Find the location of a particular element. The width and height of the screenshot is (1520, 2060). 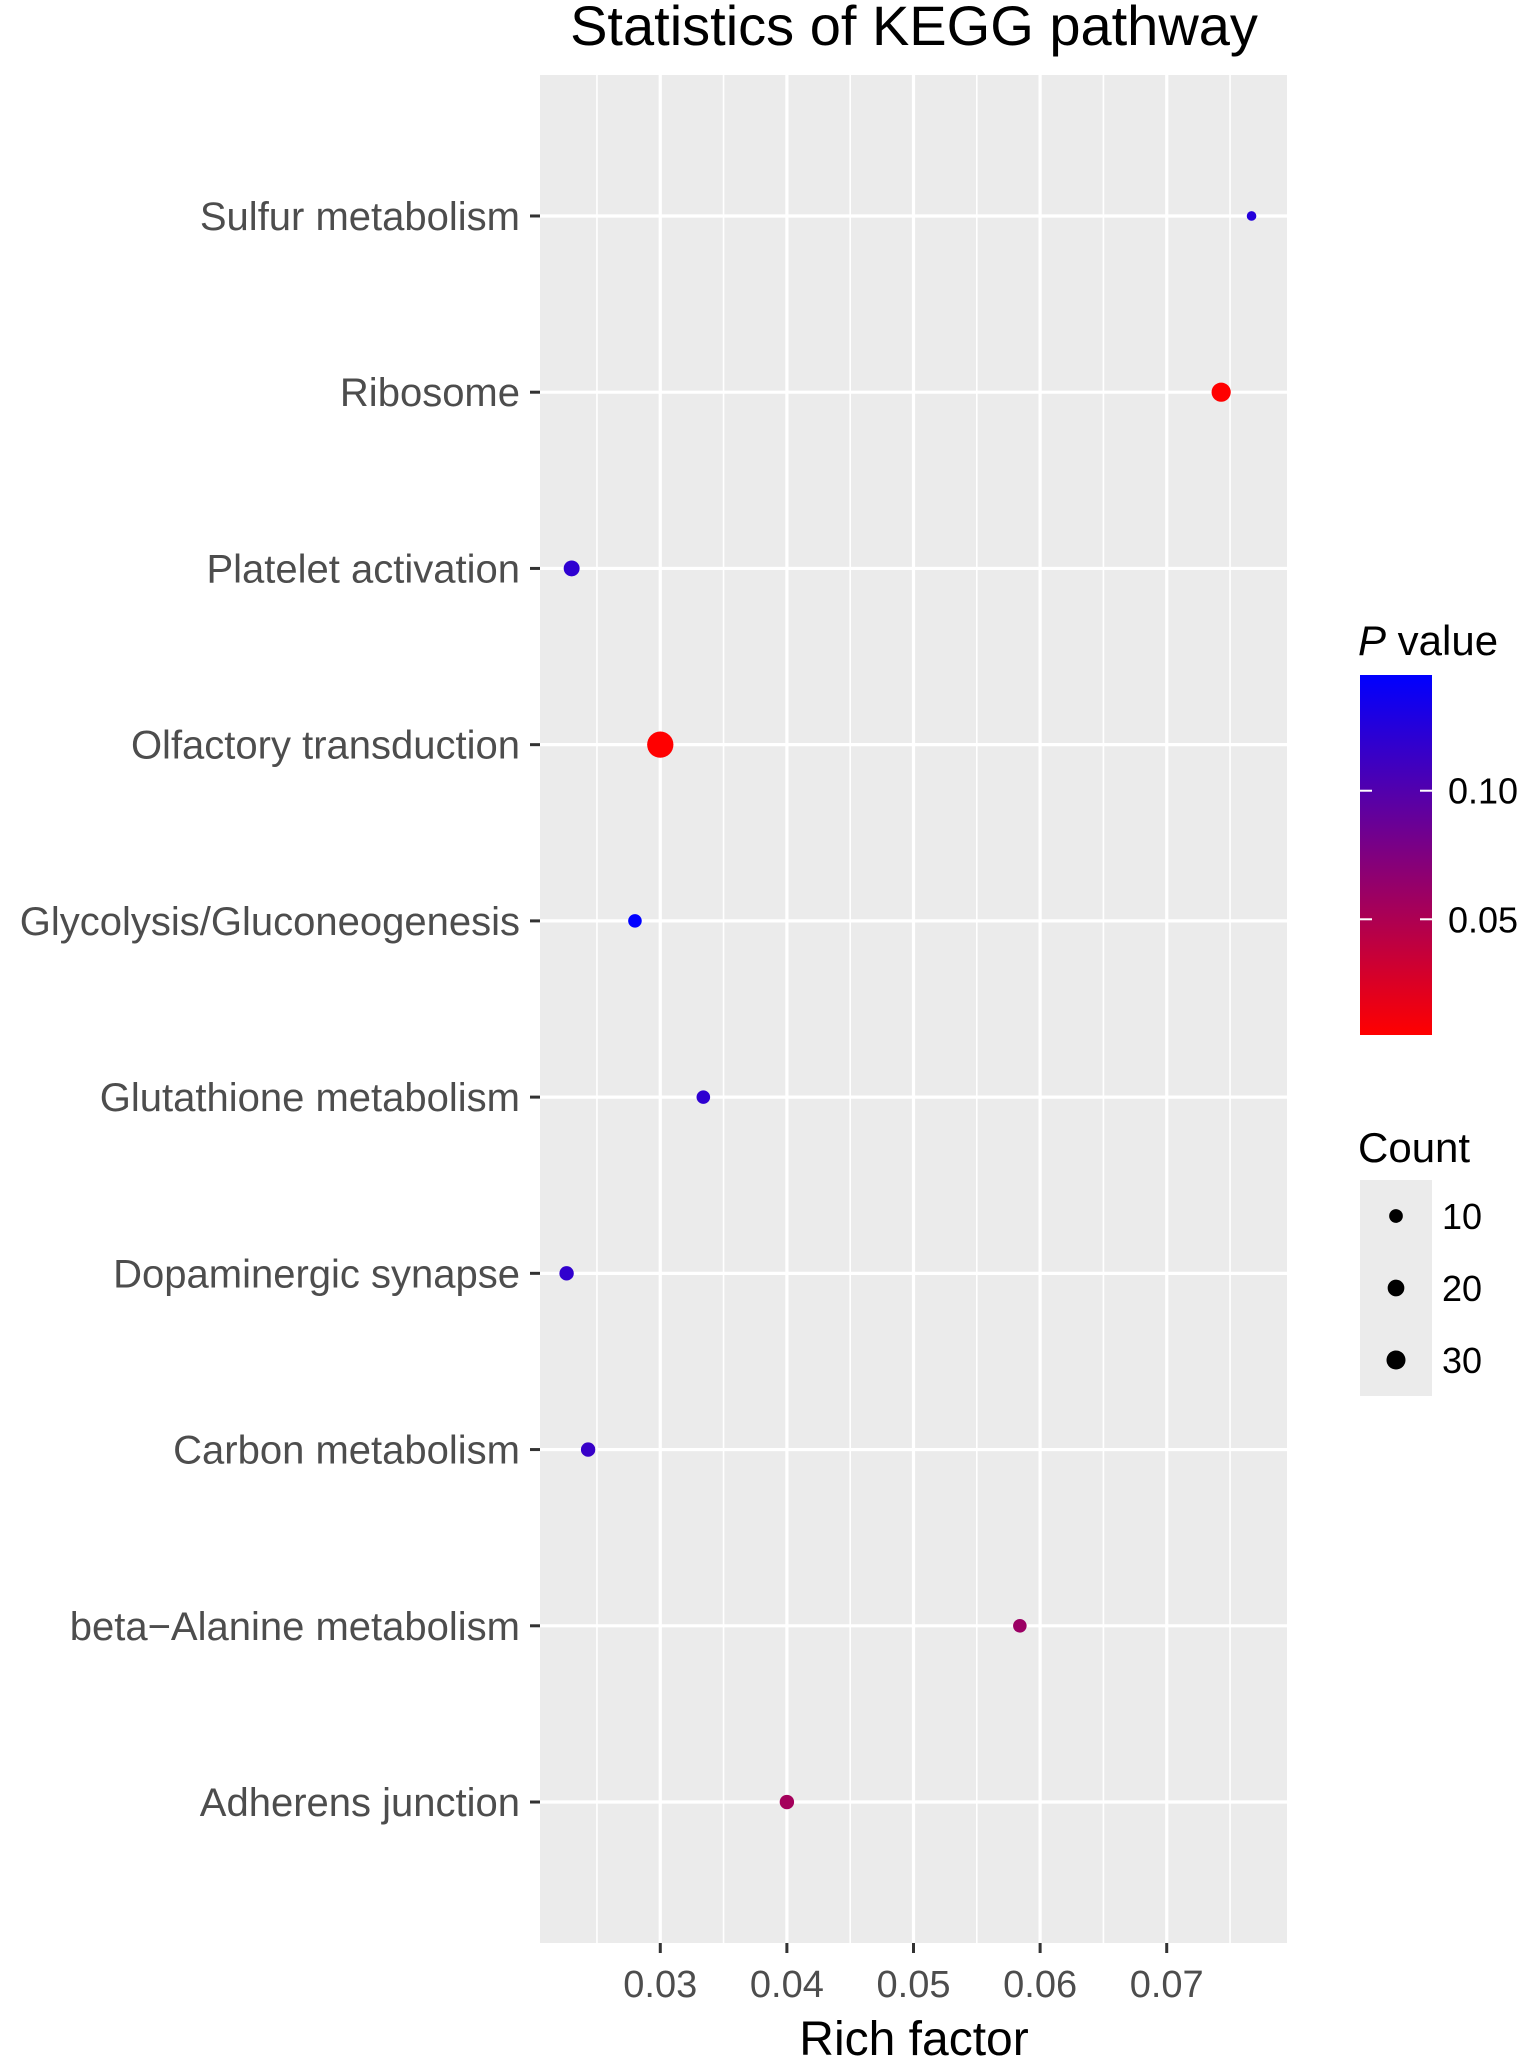

colorbar-tick-label: 0.10 is located at coordinates (1483, 791).